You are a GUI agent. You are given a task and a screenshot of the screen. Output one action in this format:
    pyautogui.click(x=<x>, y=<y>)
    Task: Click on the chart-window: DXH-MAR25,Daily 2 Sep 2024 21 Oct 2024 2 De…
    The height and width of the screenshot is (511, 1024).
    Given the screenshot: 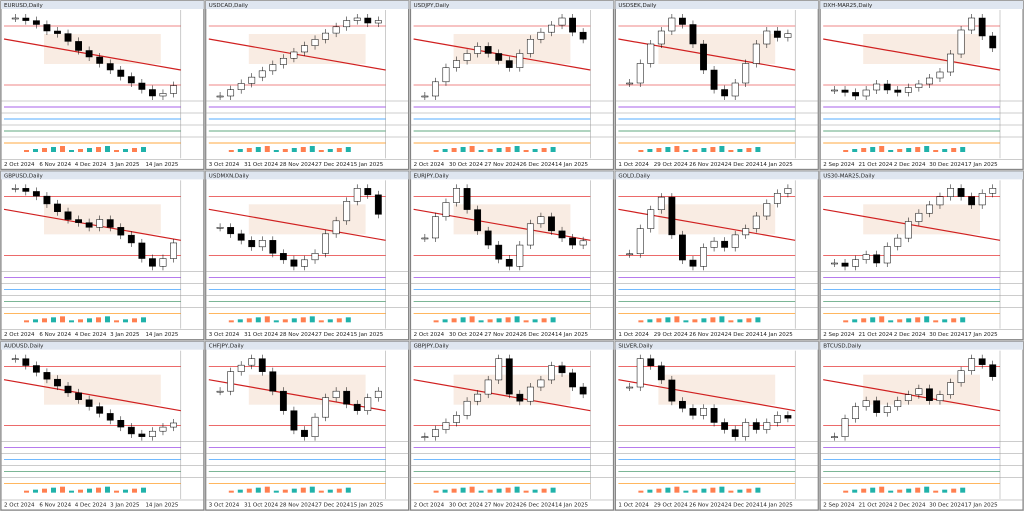 What is the action you would take?
    pyautogui.click(x=921, y=85)
    